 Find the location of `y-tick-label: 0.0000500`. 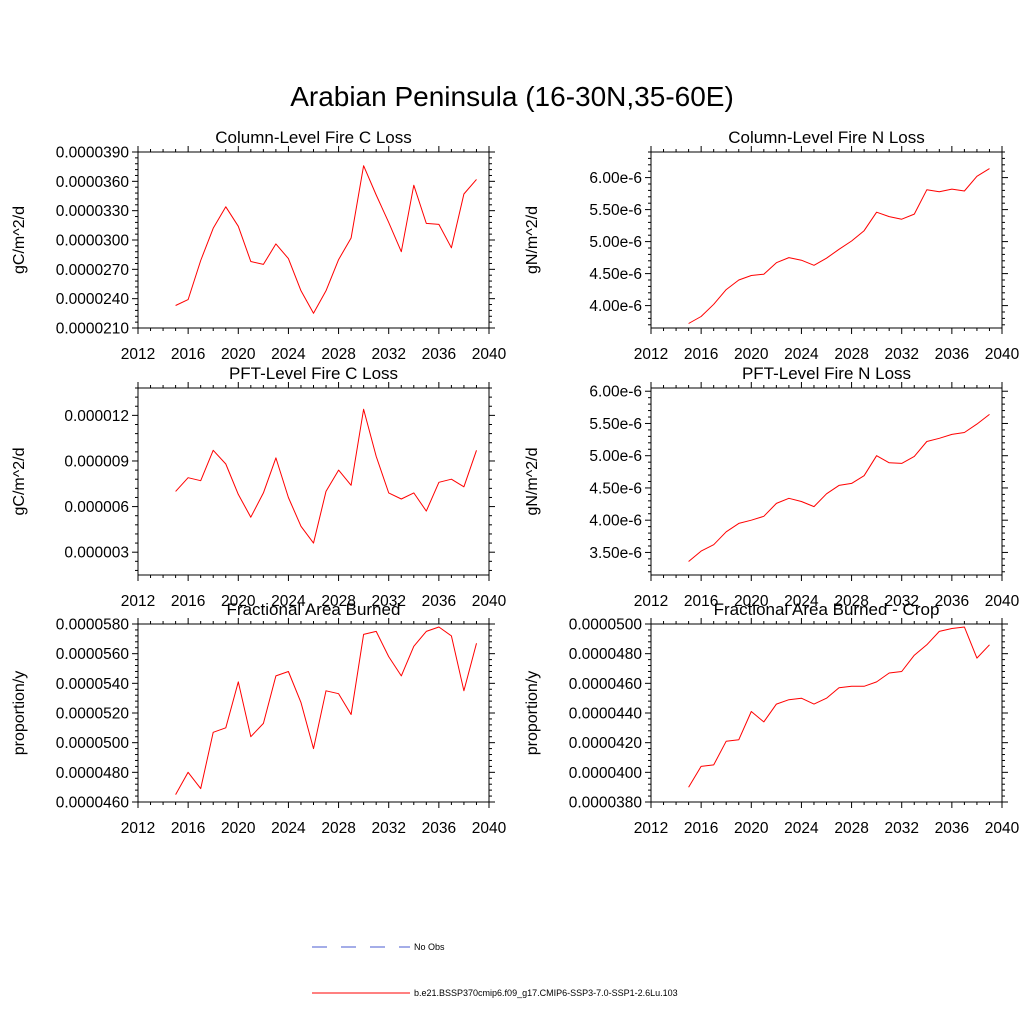

y-tick-label: 0.0000500 is located at coordinates (606, 625).